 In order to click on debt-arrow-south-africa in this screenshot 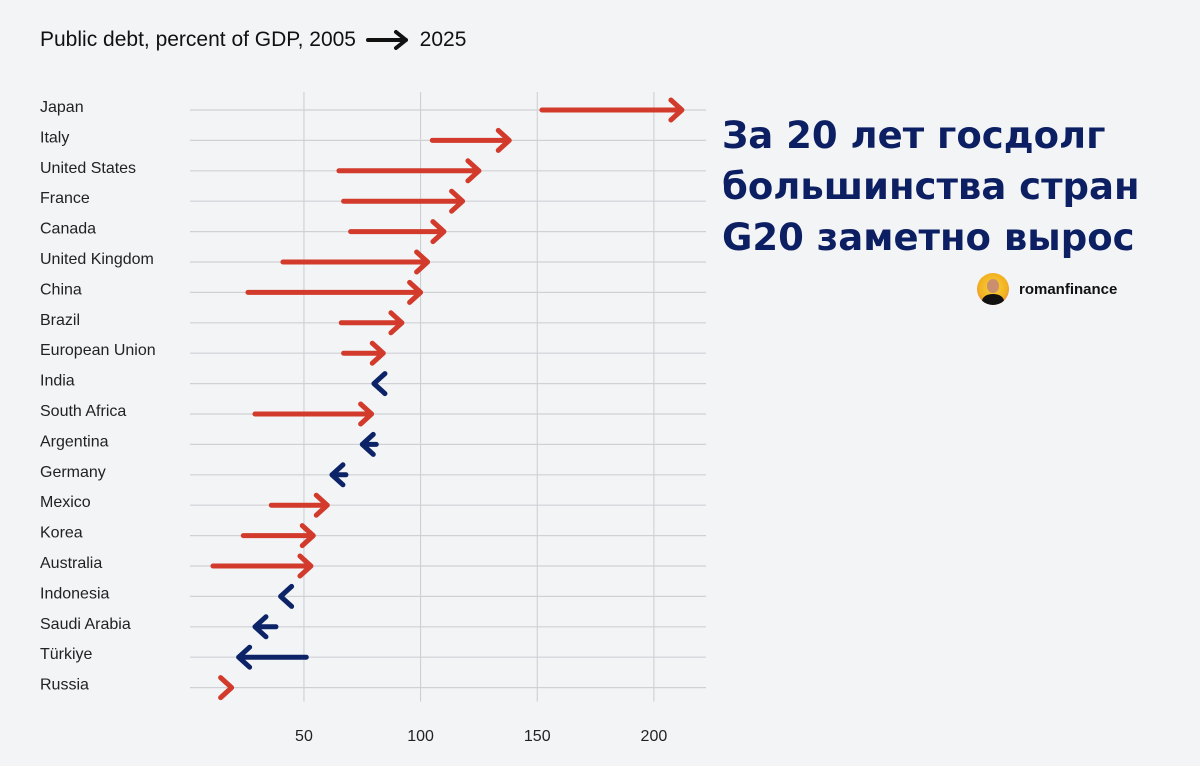, I will do `click(313, 414)`.